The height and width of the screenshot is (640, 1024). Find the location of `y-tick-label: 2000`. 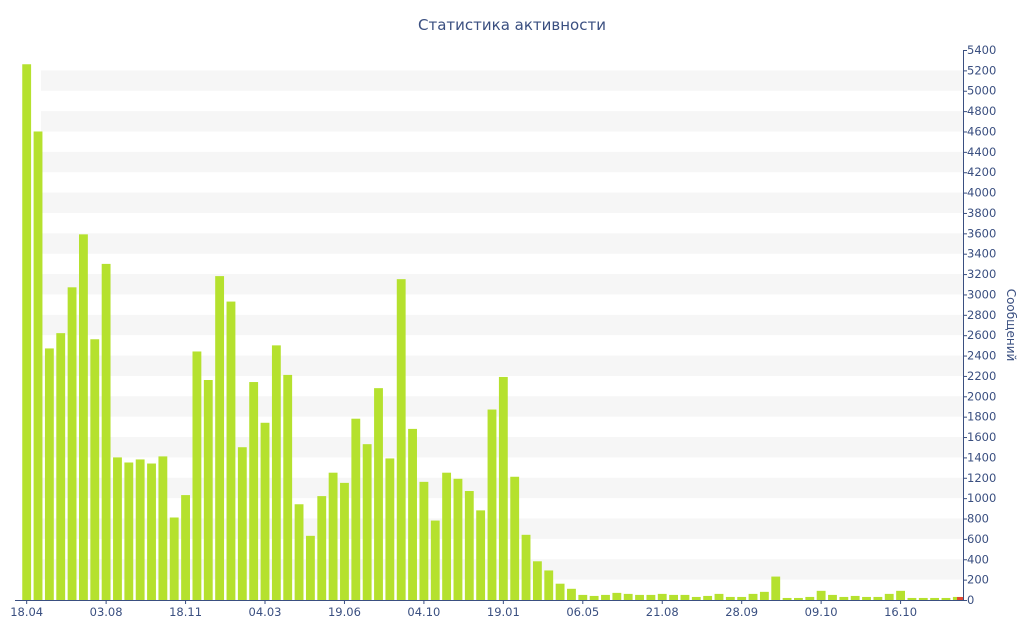

y-tick-label: 2000 is located at coordinates (981, 396).